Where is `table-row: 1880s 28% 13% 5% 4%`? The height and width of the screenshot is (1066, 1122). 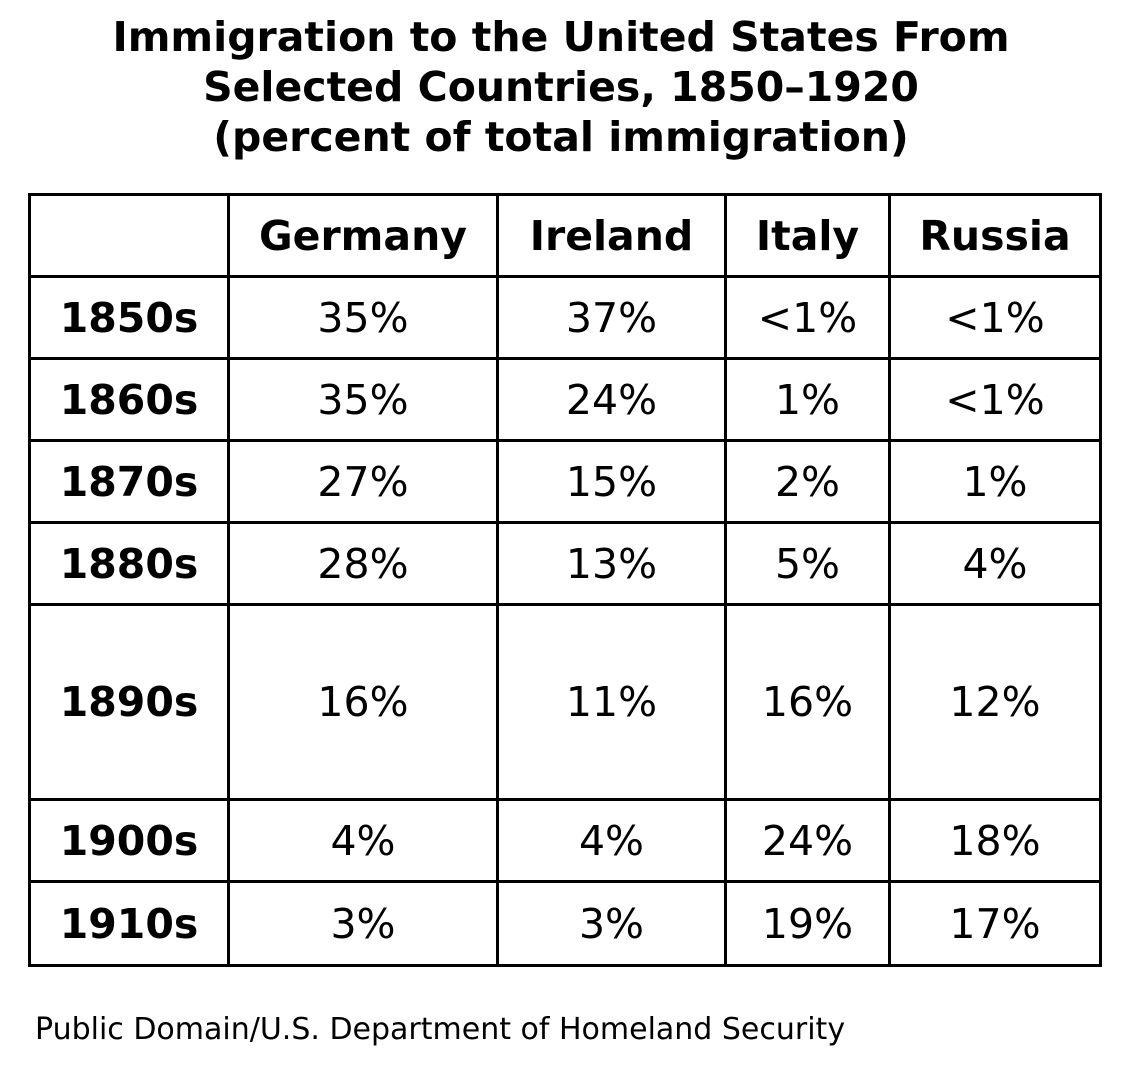
table-row: 1880s 28% 13% 5% 4% is located at coordinates (565, 563).